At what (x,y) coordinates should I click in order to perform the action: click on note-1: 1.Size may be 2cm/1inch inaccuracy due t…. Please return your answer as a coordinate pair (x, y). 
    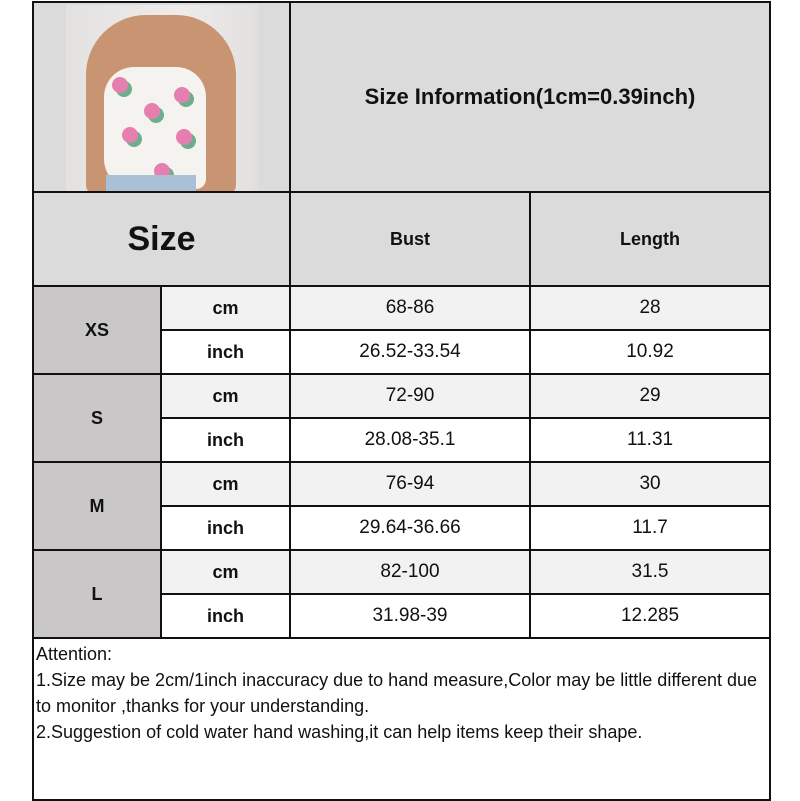
    Looking at the image, I should click on (397, 693).